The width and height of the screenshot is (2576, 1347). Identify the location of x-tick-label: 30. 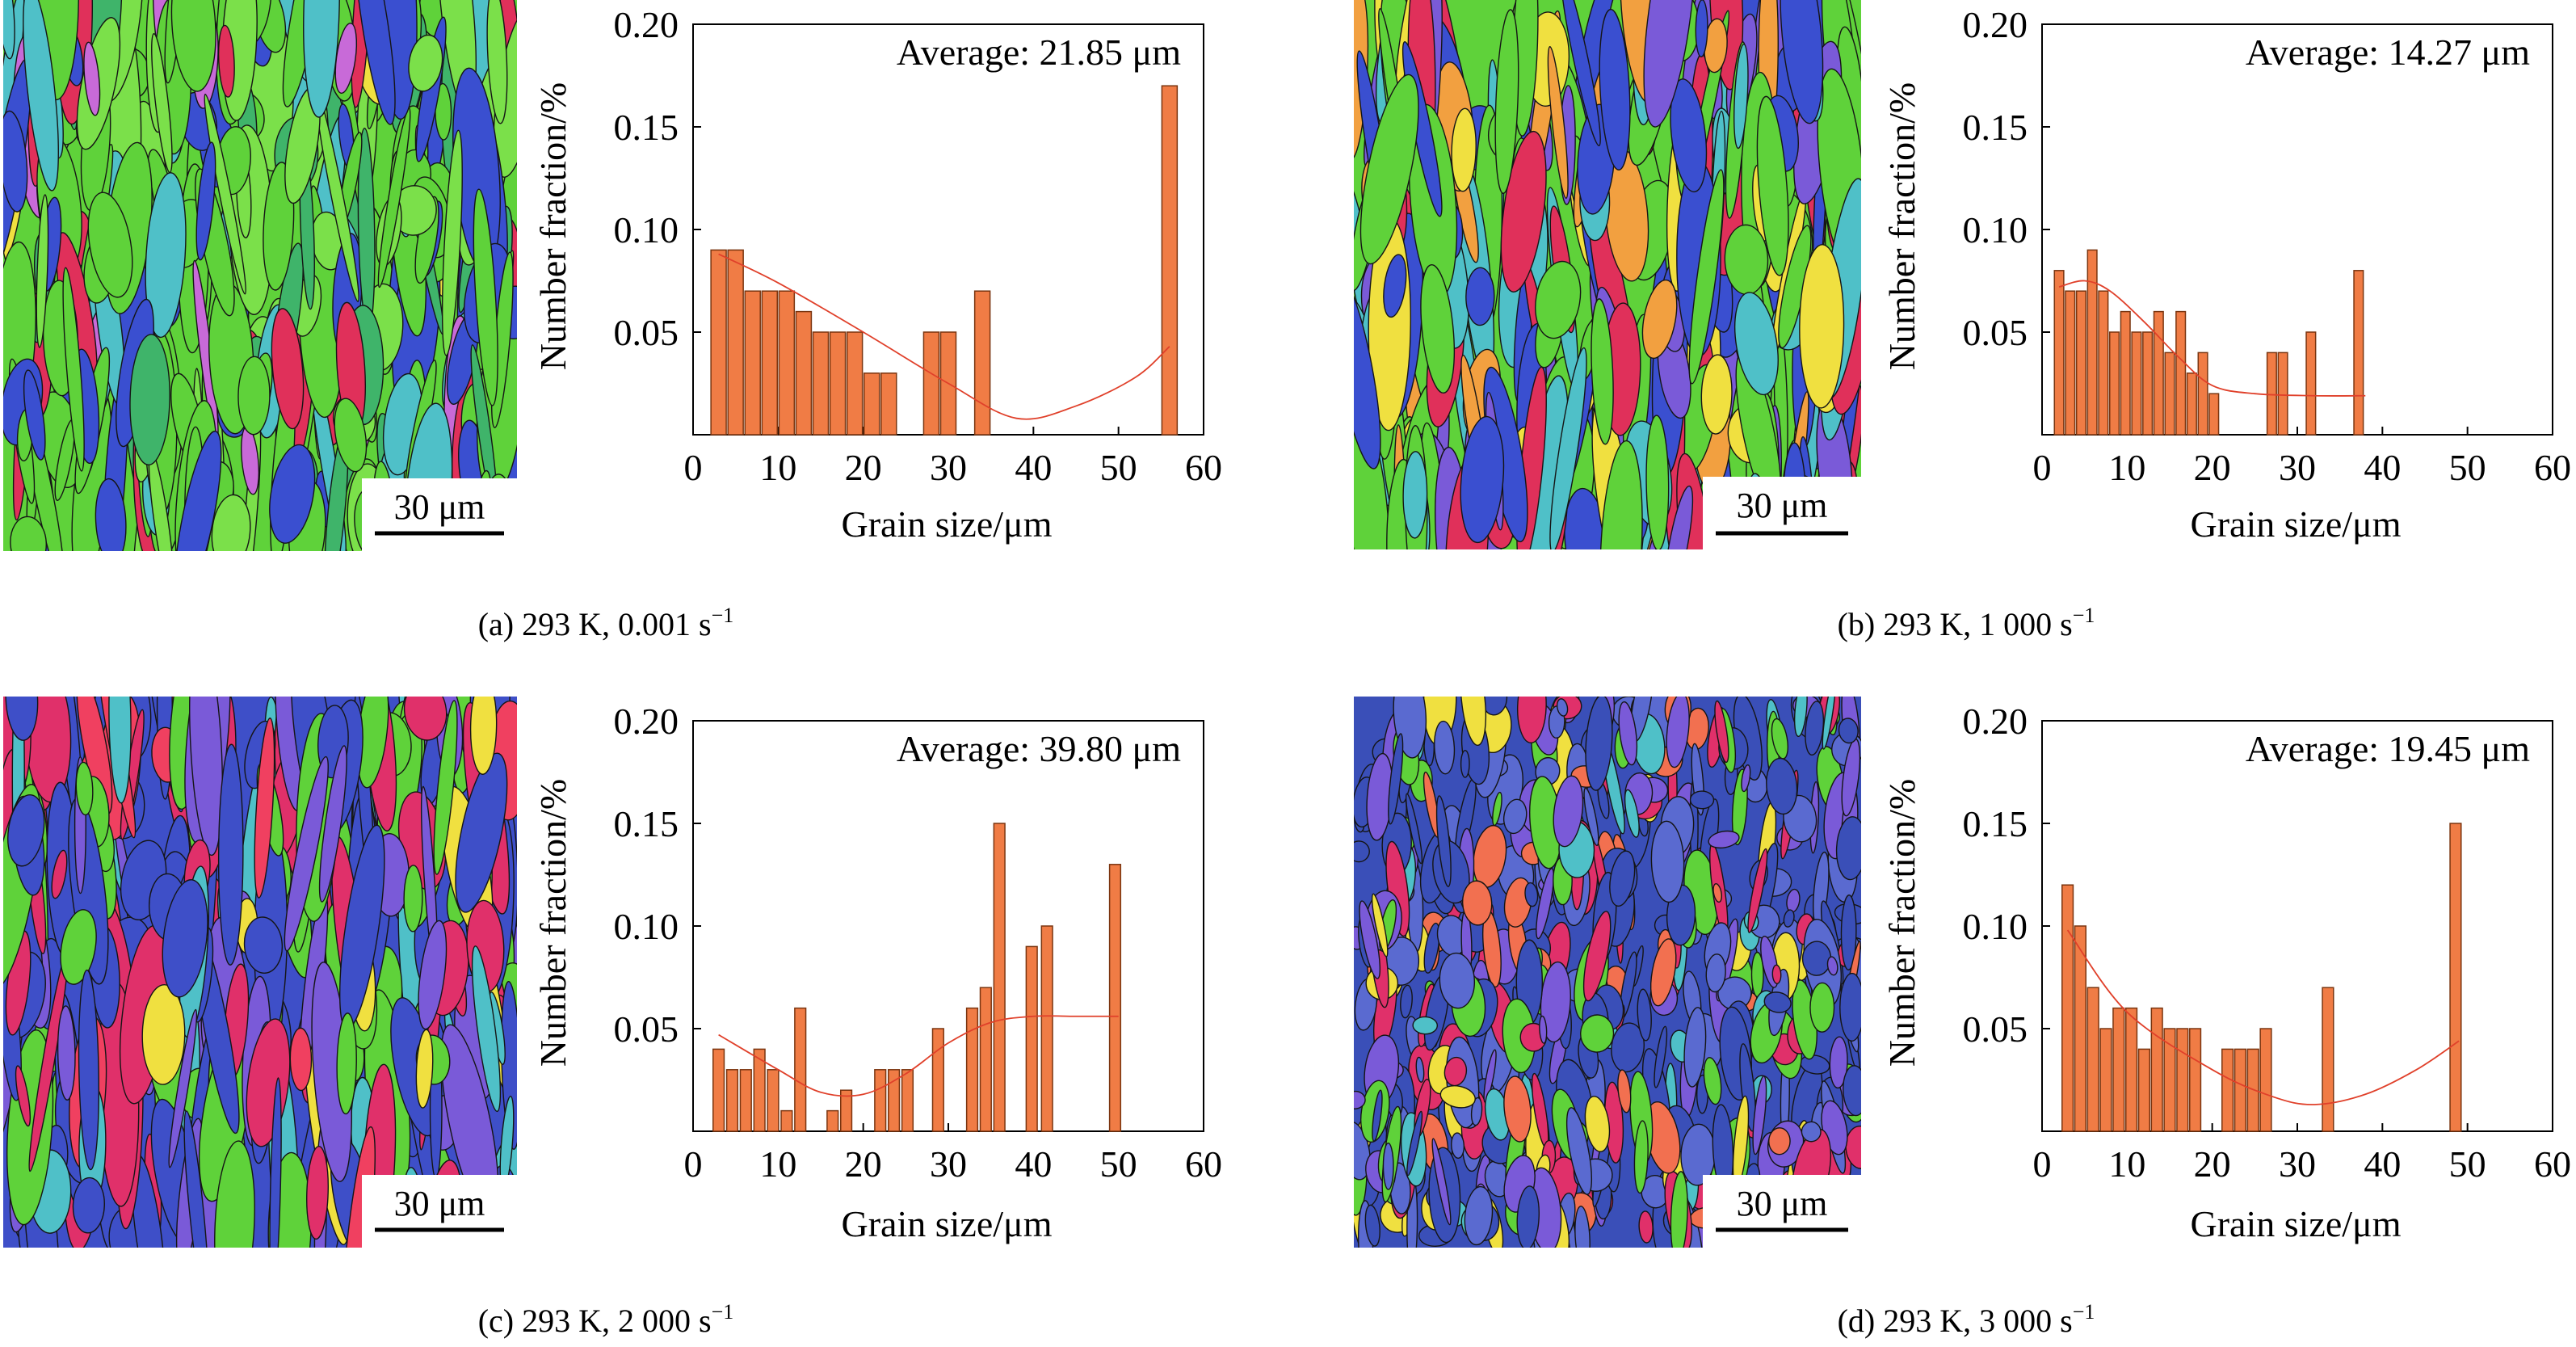
(2297, 1164).